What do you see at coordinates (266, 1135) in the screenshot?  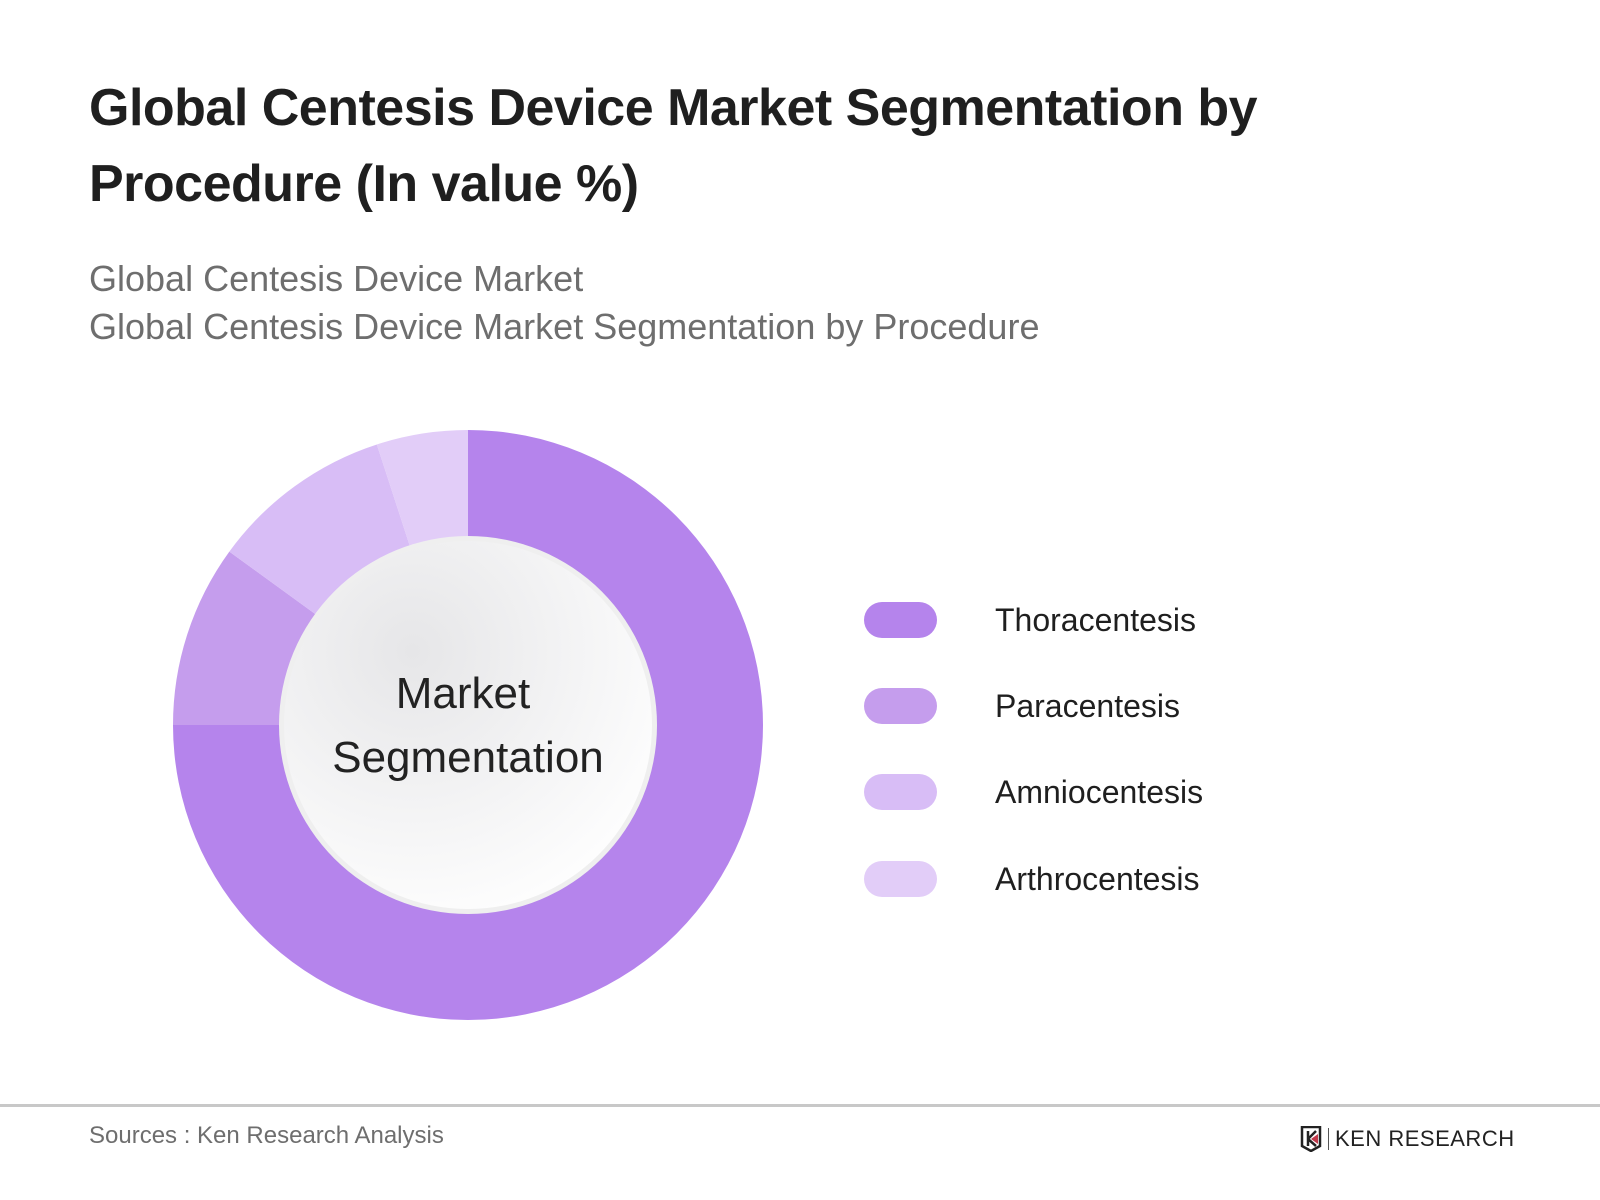 I see `source-note: Sources : Ken Research Analysis` at bounding box center [266, 1135].